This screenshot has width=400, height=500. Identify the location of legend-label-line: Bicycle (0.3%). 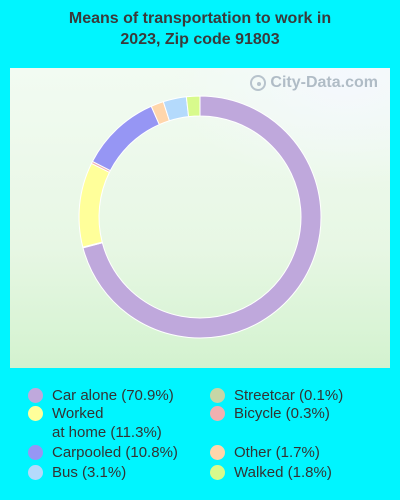
(282, 413).